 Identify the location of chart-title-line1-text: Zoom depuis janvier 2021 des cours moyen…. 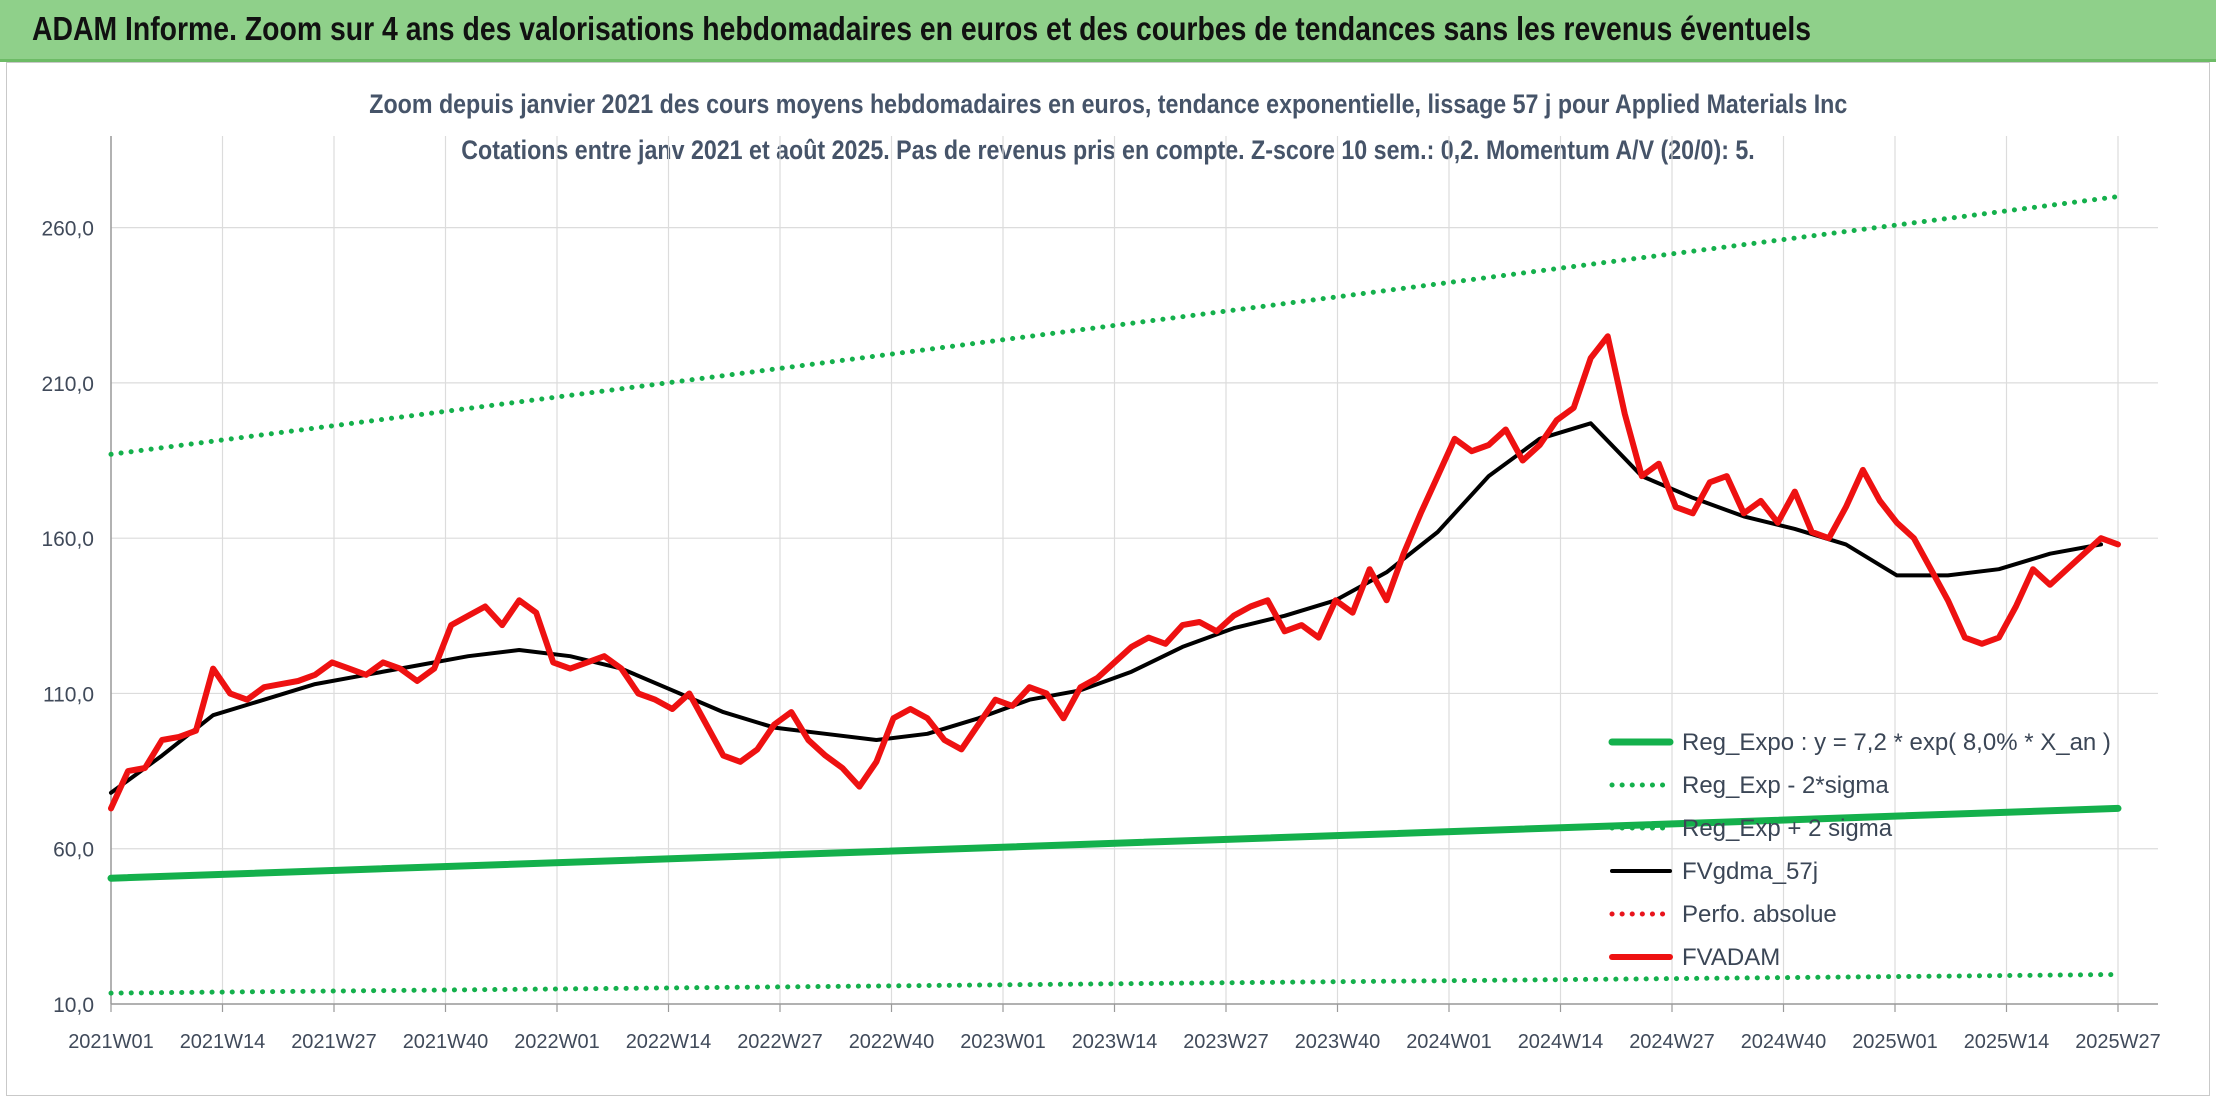
(1108, 104).